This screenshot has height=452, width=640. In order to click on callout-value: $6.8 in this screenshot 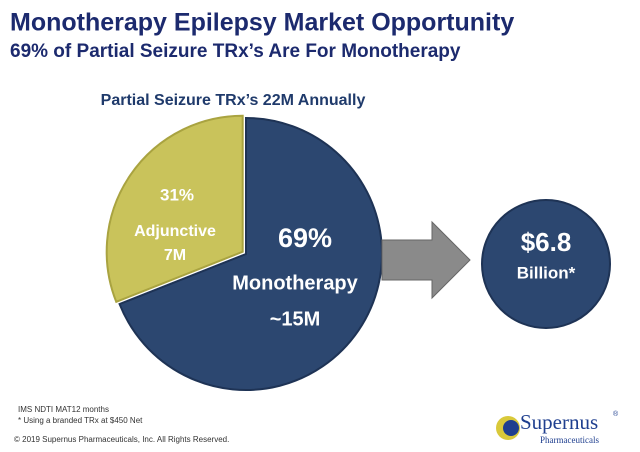, I will do `click(546, 242)`.